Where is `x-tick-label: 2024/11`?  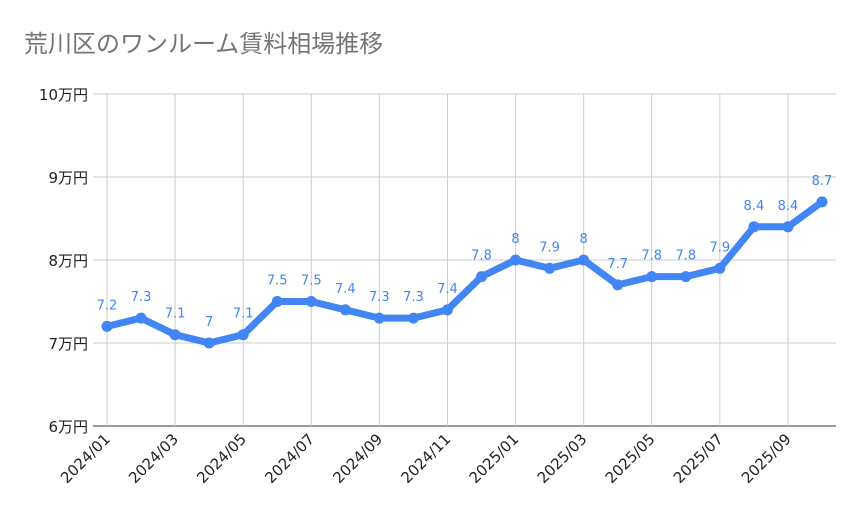 x-tick-label: 2024/11 is located at coordinates (426, 458).